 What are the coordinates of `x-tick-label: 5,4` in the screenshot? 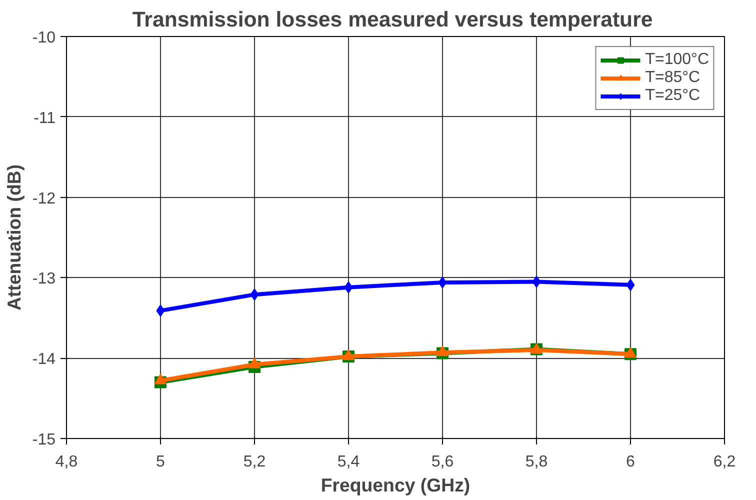 It's located at (348, 462).